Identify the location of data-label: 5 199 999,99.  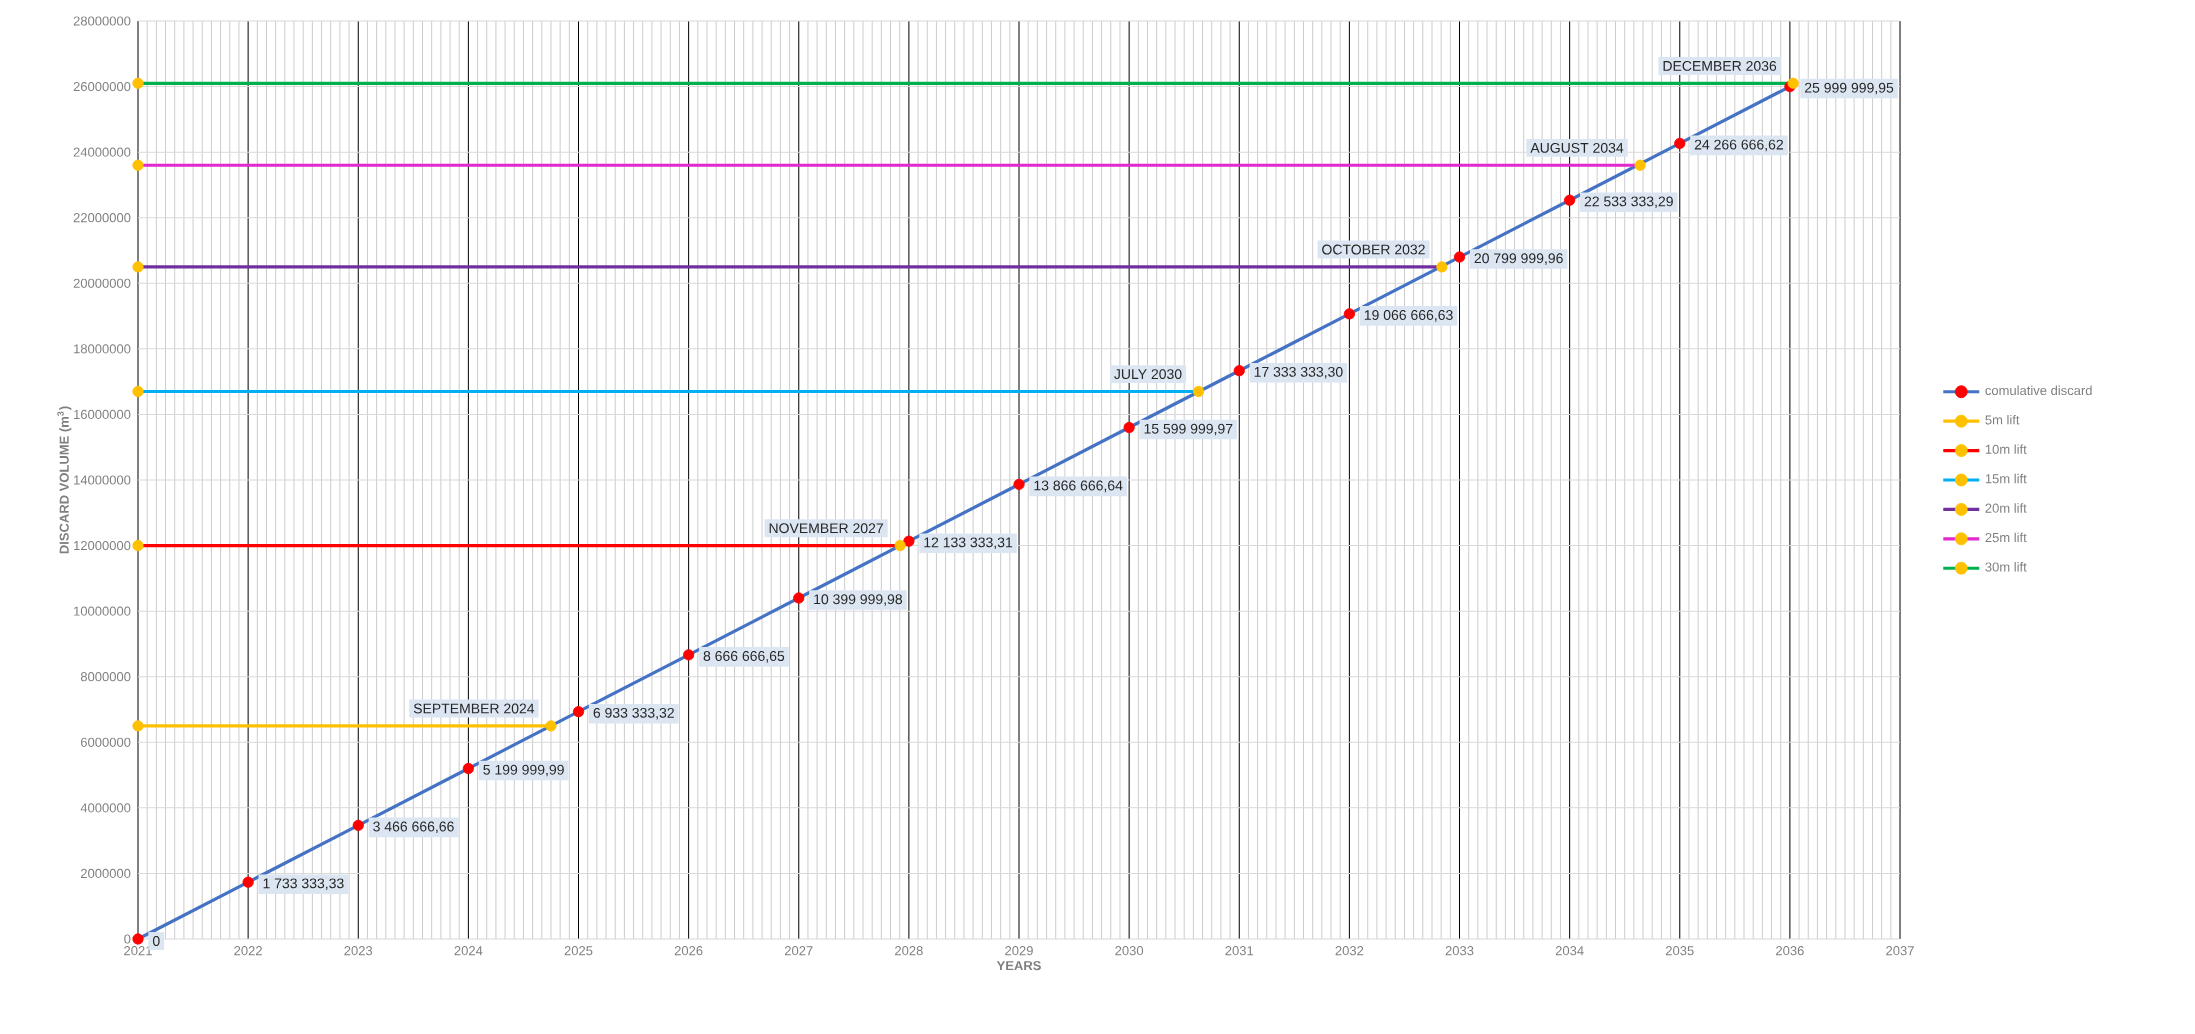
(523, 770).